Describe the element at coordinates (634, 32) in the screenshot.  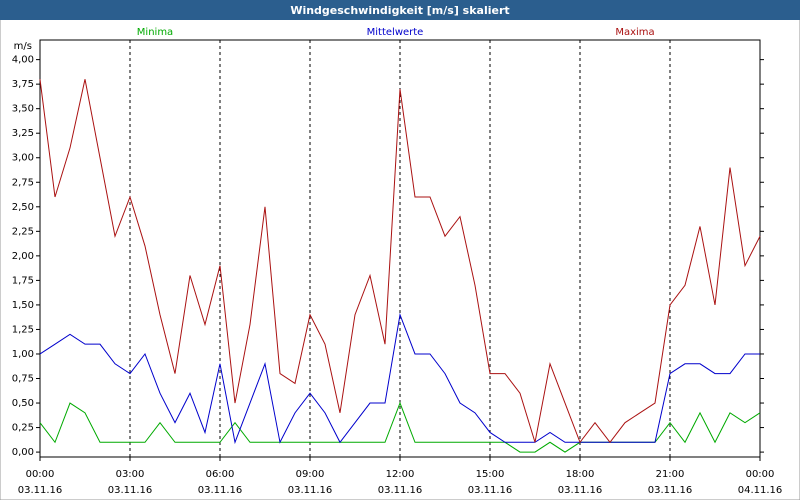
I see `legend-label: Maxima` at that location.